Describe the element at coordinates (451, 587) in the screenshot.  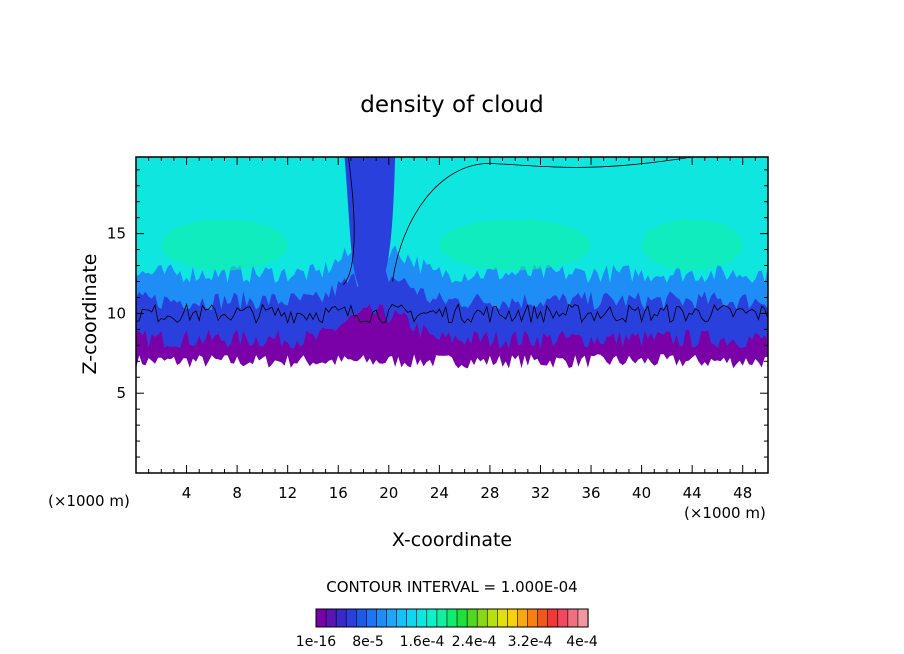
I see `contour-interval-text: CONTOUR INTERVAL = 1.000E-04` at that location.